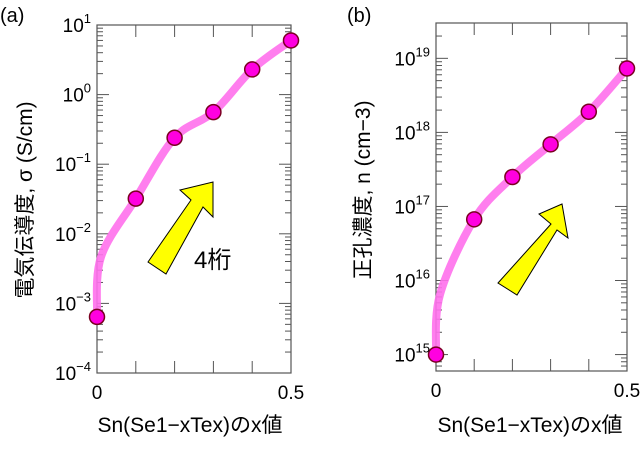  Describe the element at coordinates (359, 16) in the screenshot. I see `panel-label-b: (b)` at that location.